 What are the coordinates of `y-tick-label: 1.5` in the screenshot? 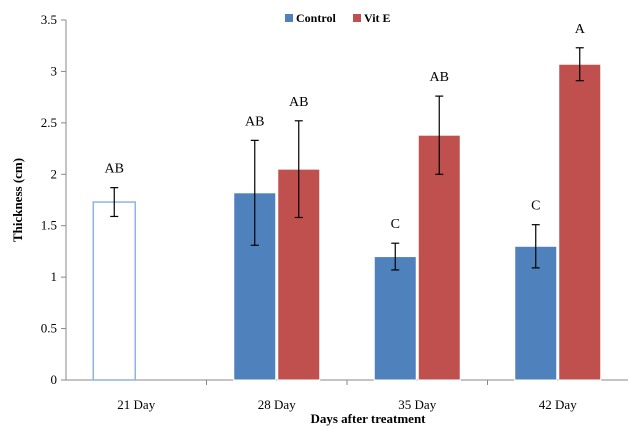 It's located at (49, 225).